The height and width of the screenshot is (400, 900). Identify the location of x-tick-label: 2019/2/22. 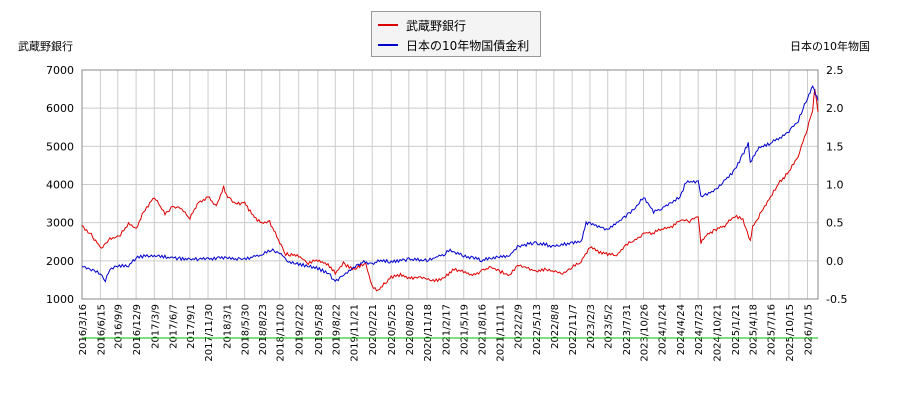
(300, 329).